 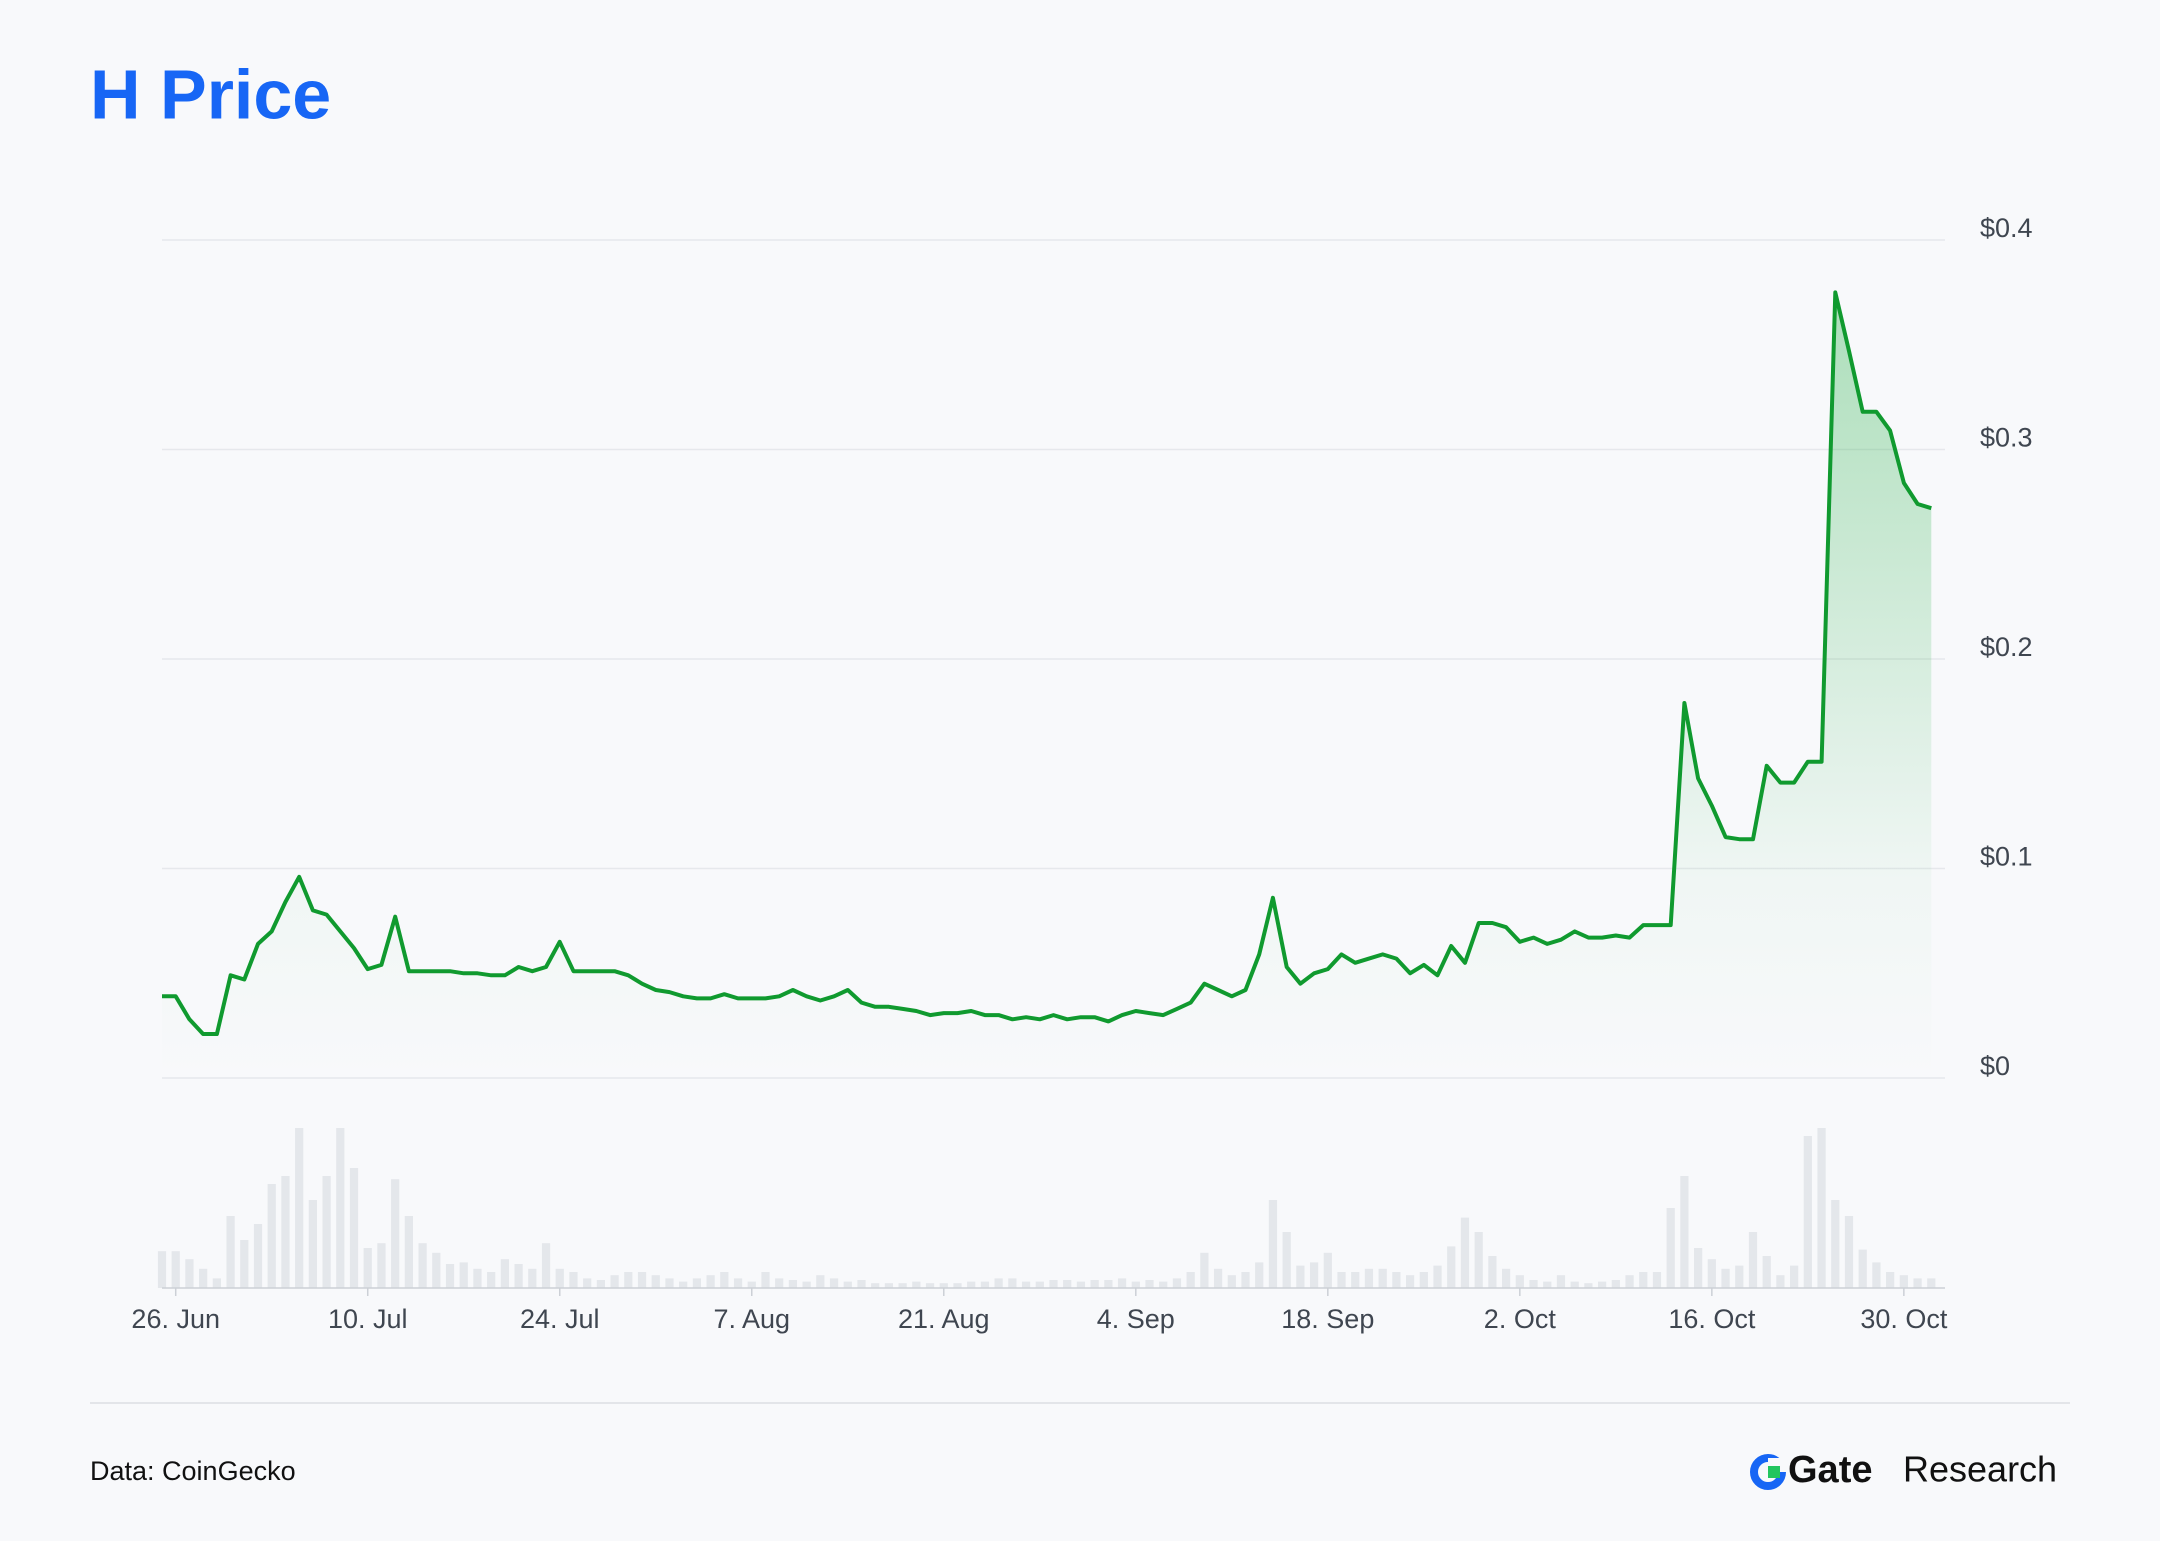 I want to click on x-tick-label: 24. Jul, so click(x=560, y=1319).